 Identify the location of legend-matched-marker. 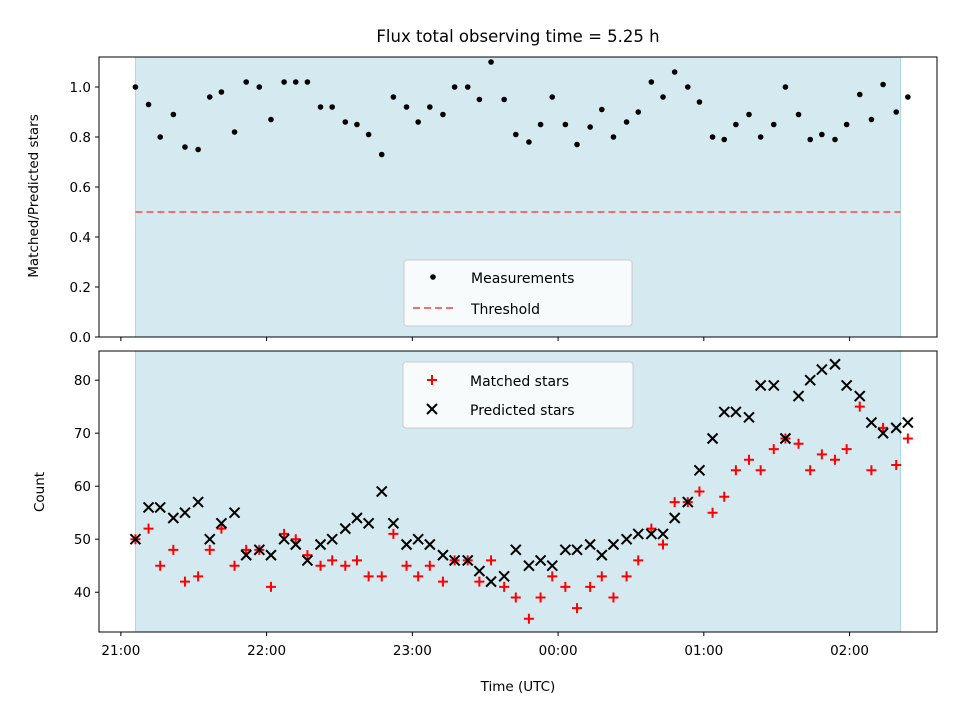
(432, 380).